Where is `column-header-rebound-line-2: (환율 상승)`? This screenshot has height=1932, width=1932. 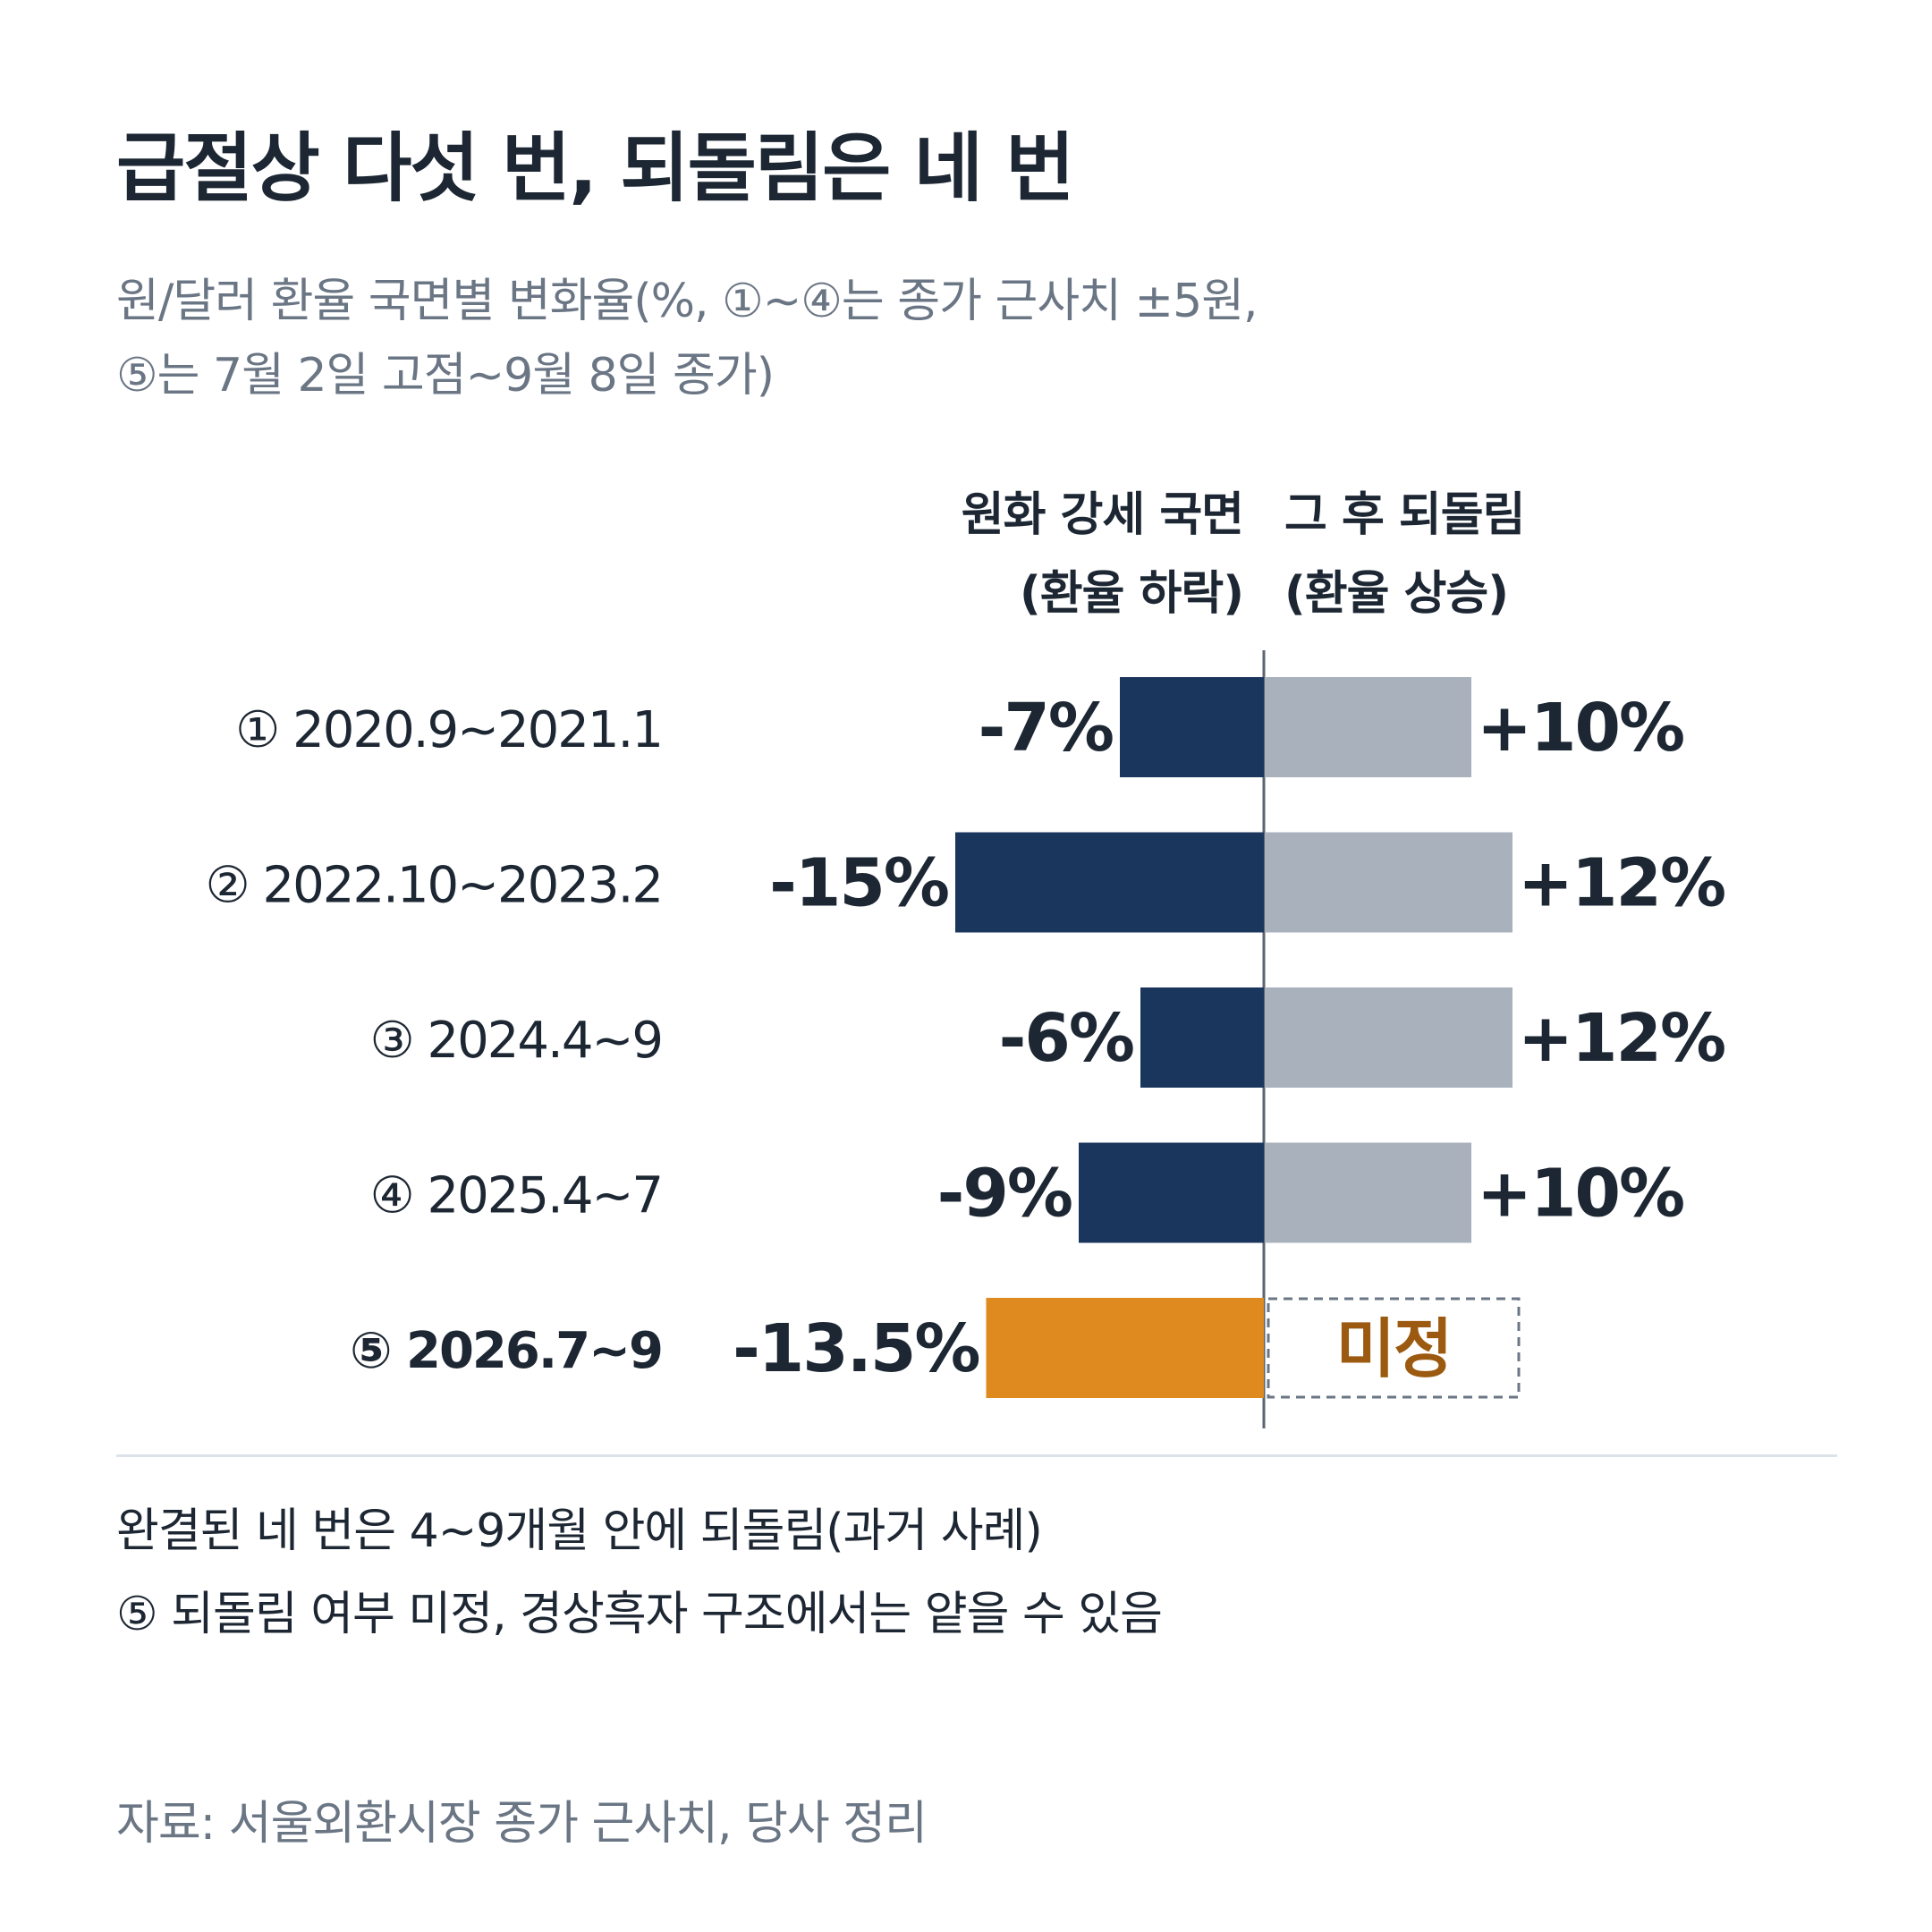 column-header-rebound-line-2: (환율 상승) is located at coordinates (1396, 594).